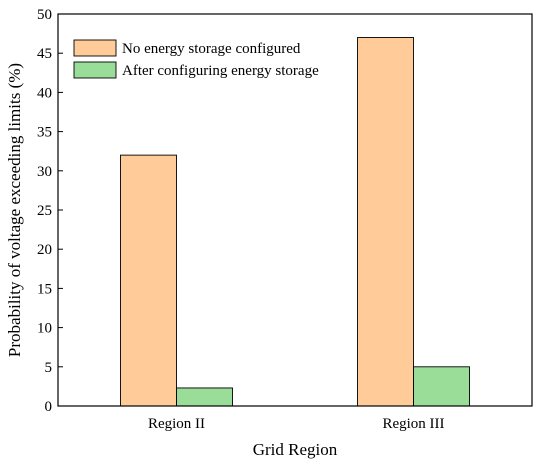 This screenshot has height=463, width=550. Describe the element at coordinates (44, 211) in the screenshot. I see `y-tick-label: 25` at that location.